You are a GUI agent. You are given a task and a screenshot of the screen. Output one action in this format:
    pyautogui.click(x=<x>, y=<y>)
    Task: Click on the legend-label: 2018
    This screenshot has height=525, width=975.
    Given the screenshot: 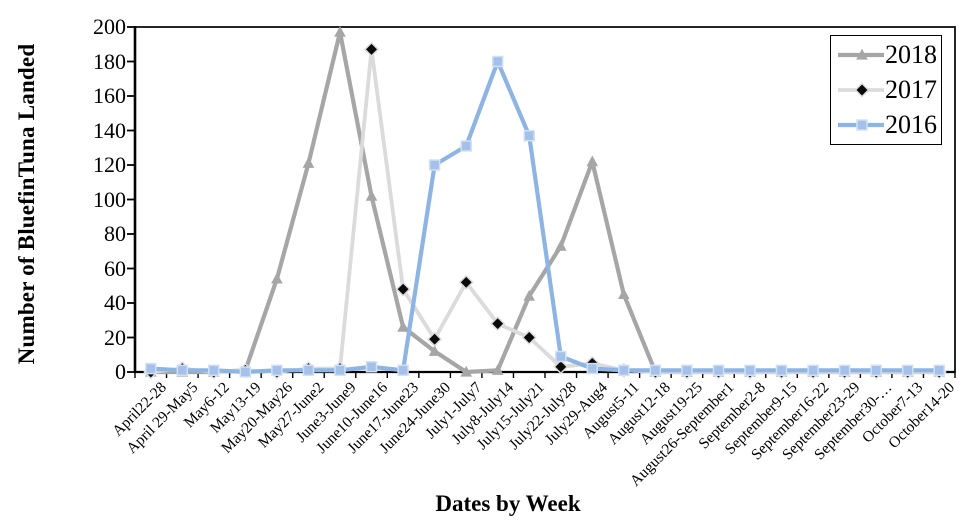 What is the action you would take?
    pyautogui.click(x=911, y=55)
    